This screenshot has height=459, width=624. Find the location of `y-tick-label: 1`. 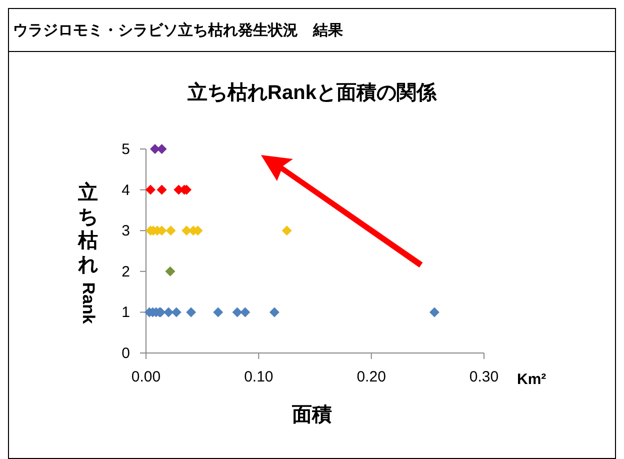

y-tick-label: 1 is located at coordinates (126, 313).